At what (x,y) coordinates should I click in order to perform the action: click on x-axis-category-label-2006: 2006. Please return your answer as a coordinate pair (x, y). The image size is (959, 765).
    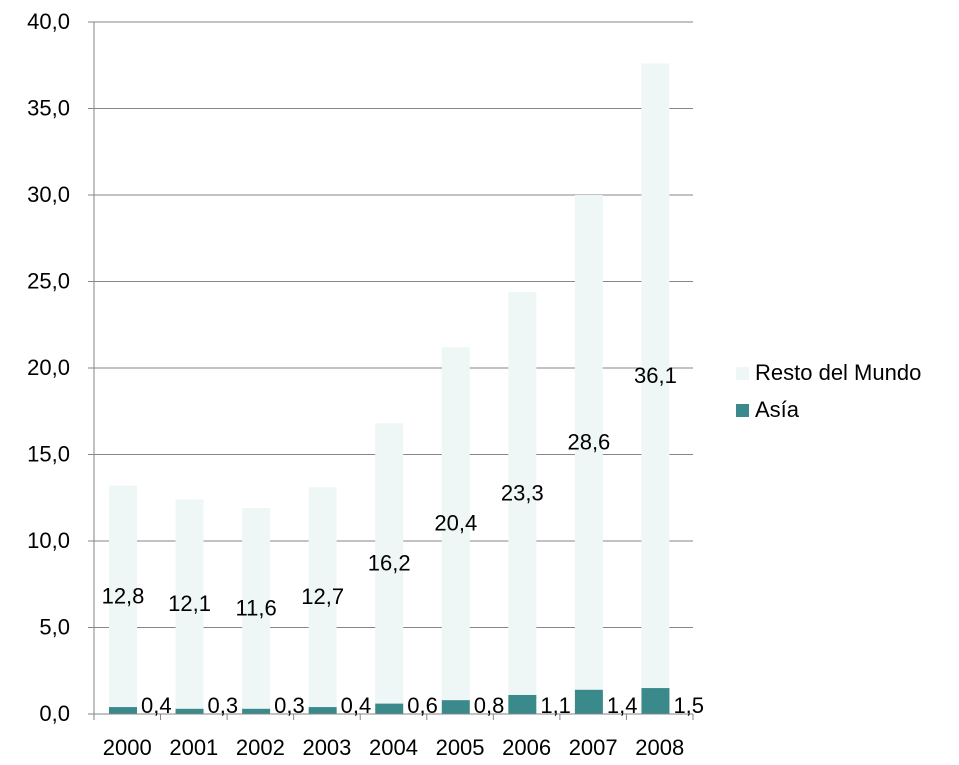
    Looking at the image, I should click on (526, 747).